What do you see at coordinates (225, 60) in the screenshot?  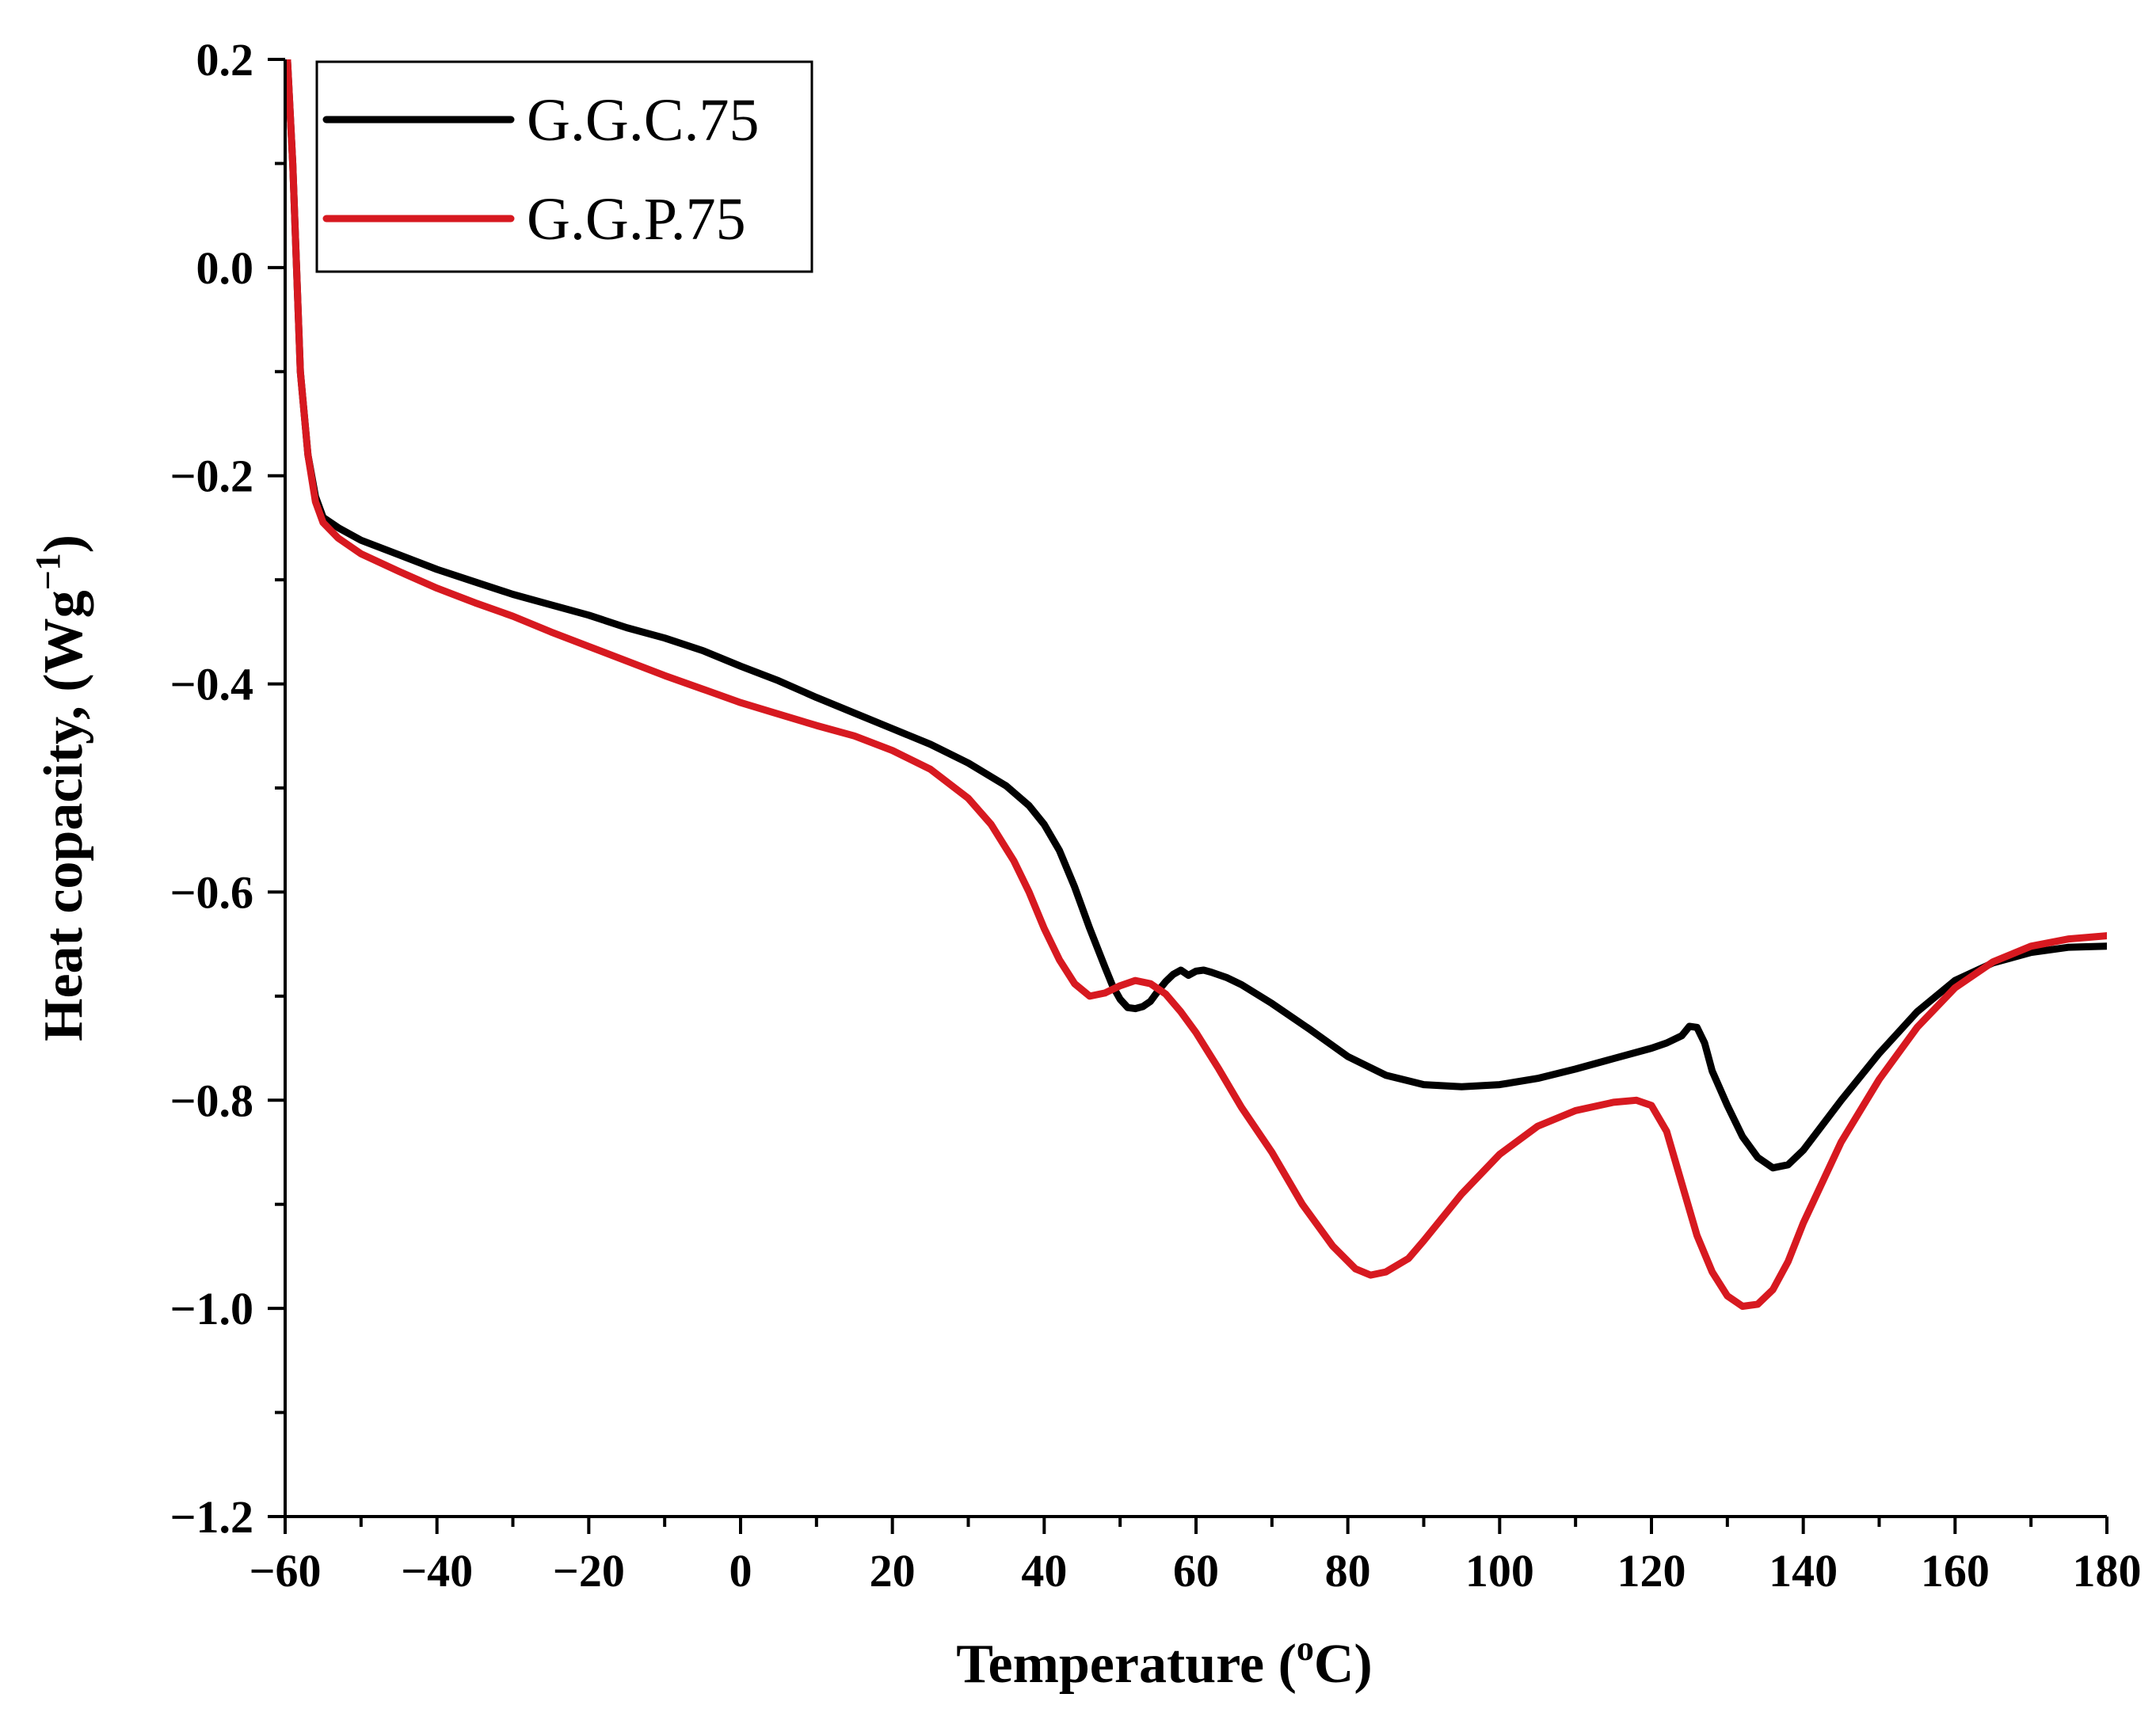 I see `y-tick-label: 0.2` at bounding box center [225, 60].